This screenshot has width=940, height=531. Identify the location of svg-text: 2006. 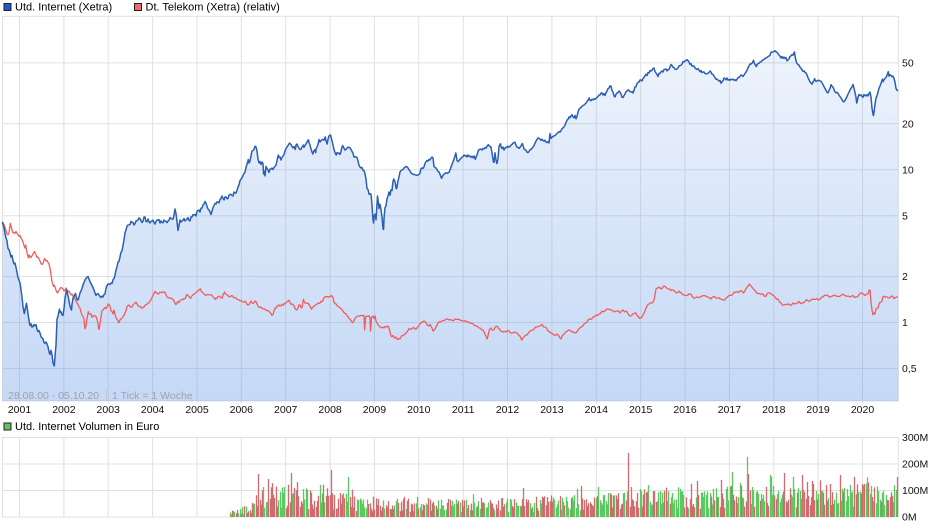
(242, 410).